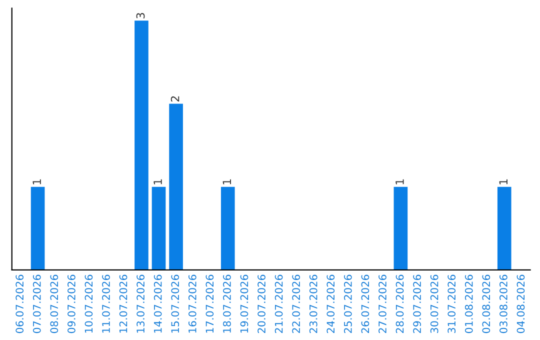  What do you see at coordinates (417, 304) in the screenshot?
I see `x-tick-label: 29.07.2026` at bounding box center [417, 304].